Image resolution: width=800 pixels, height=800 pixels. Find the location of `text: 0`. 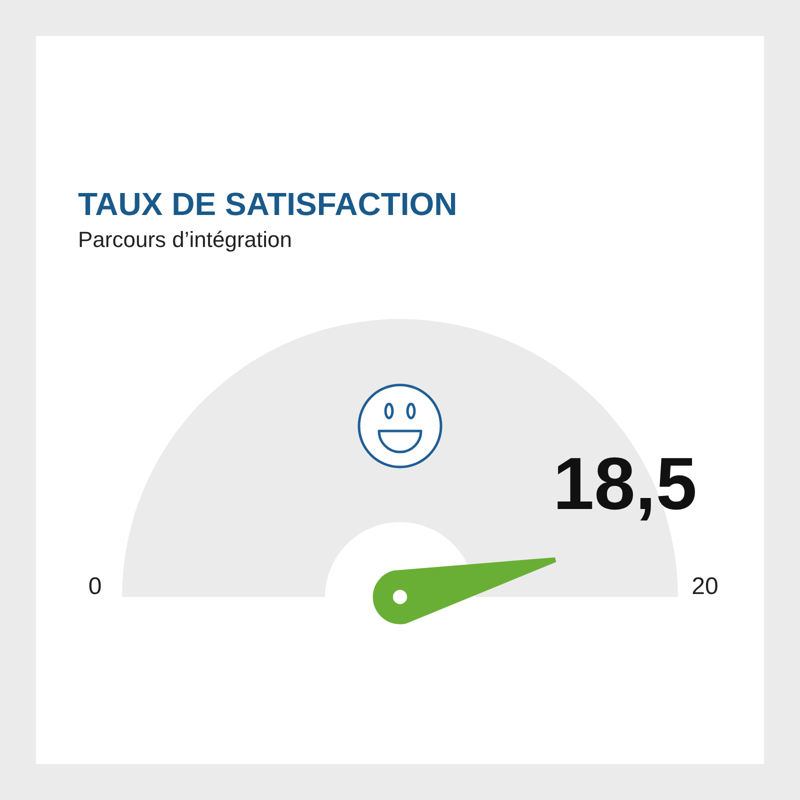

text: 0 is located at coordinates (95, 586).